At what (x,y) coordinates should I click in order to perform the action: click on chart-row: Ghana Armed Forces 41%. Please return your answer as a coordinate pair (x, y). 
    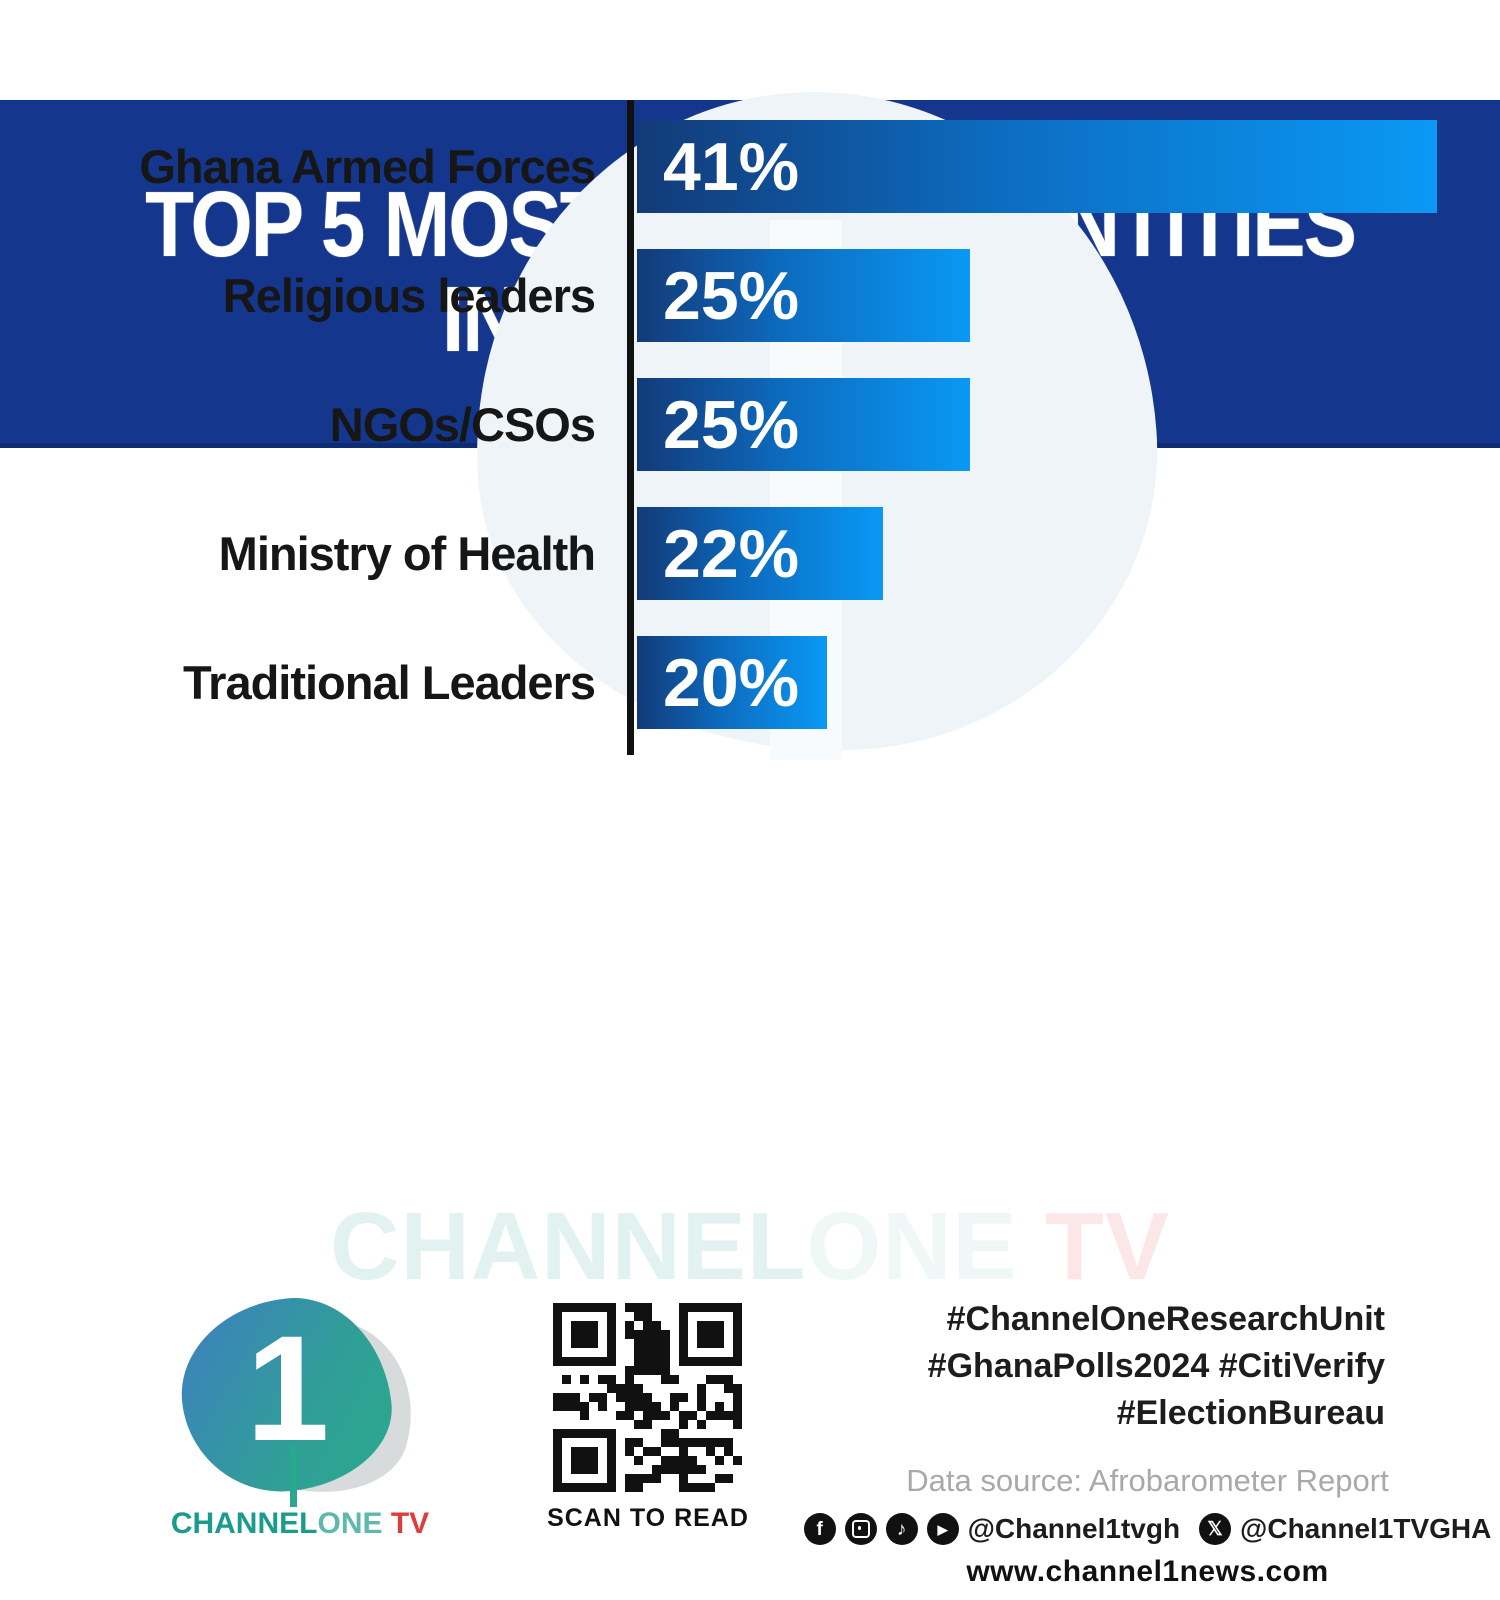
    Looking at the image, I should click on (750, 166).